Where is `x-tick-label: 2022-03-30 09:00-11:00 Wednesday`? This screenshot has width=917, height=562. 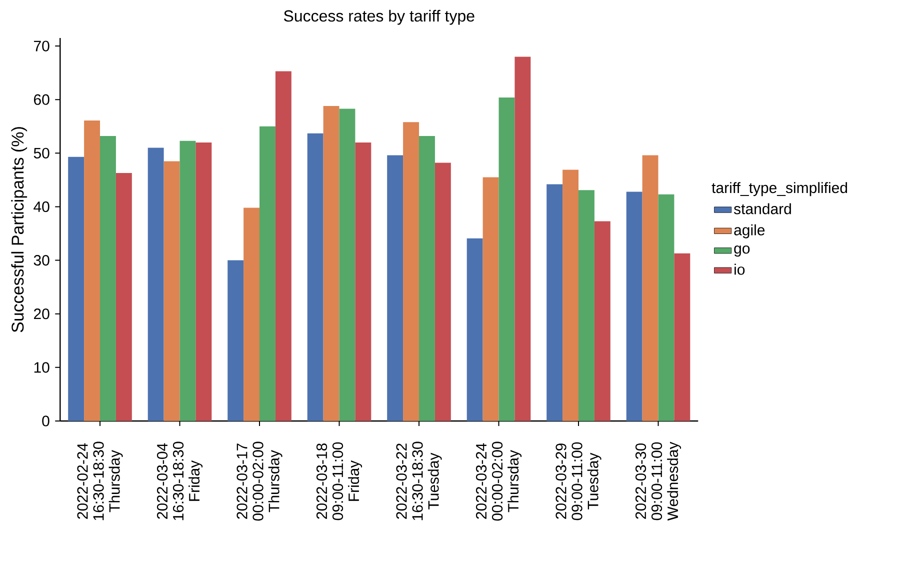
x-tick-label: 2022-03-30 09:00-11:00 Wednesday is located at coordinates (658, 481).